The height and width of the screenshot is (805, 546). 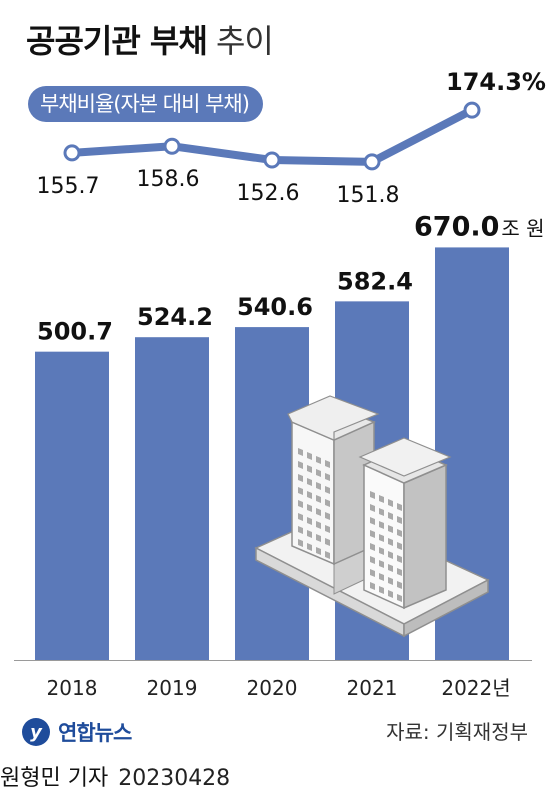 What do you see at coordinates (272, 160) in the screenshot?
I see `ratio-point-2020` at bounding box center [272, 160].